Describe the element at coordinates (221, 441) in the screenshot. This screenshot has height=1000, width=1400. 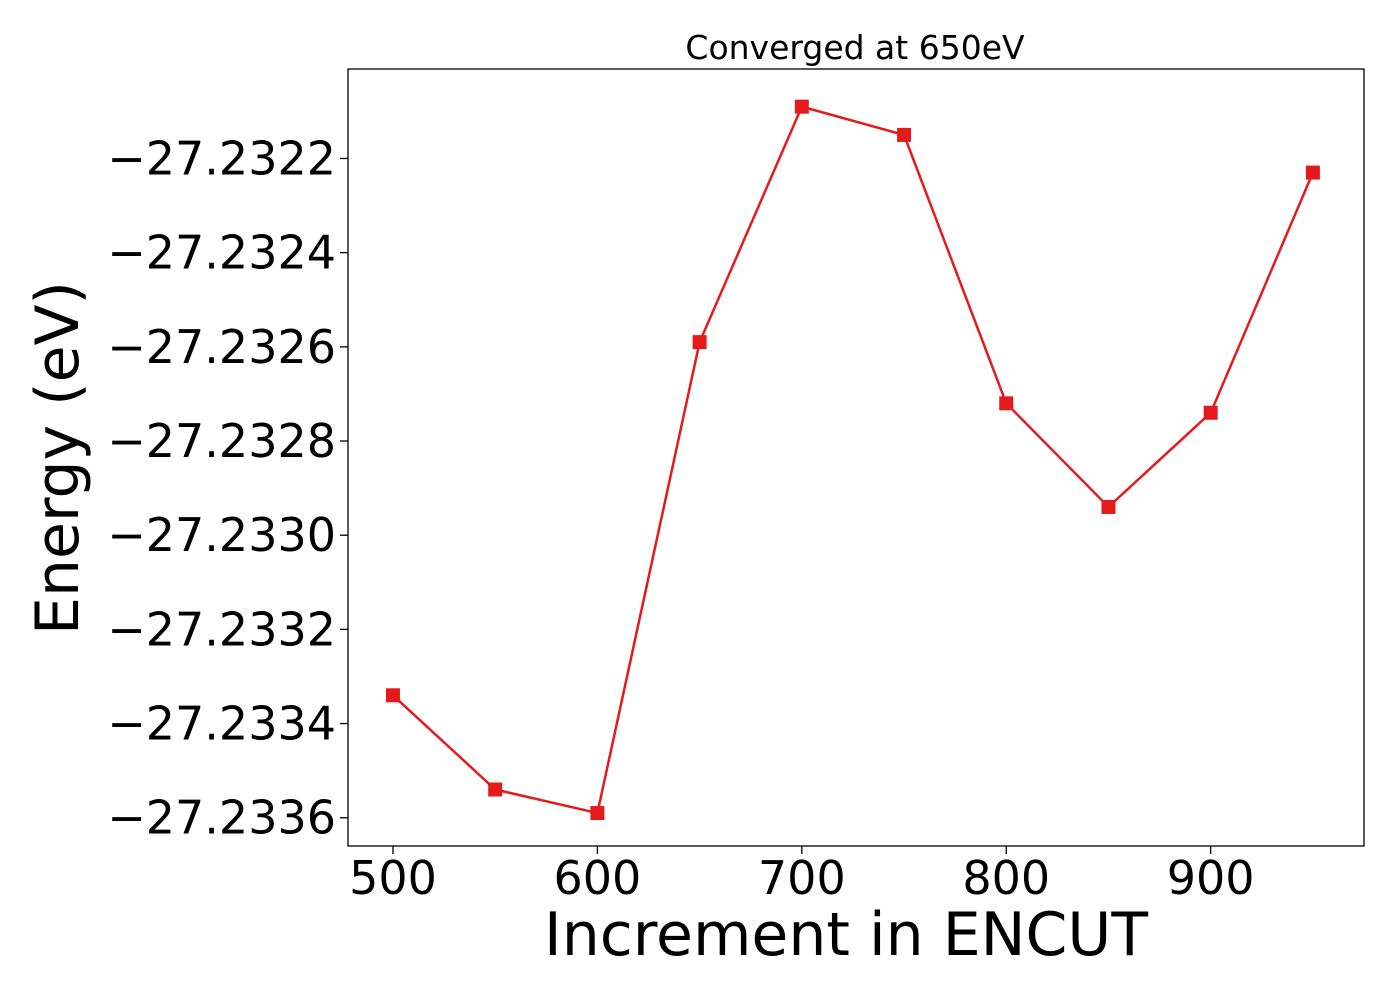
I see `y-tick-label: −27.2328` at that location.